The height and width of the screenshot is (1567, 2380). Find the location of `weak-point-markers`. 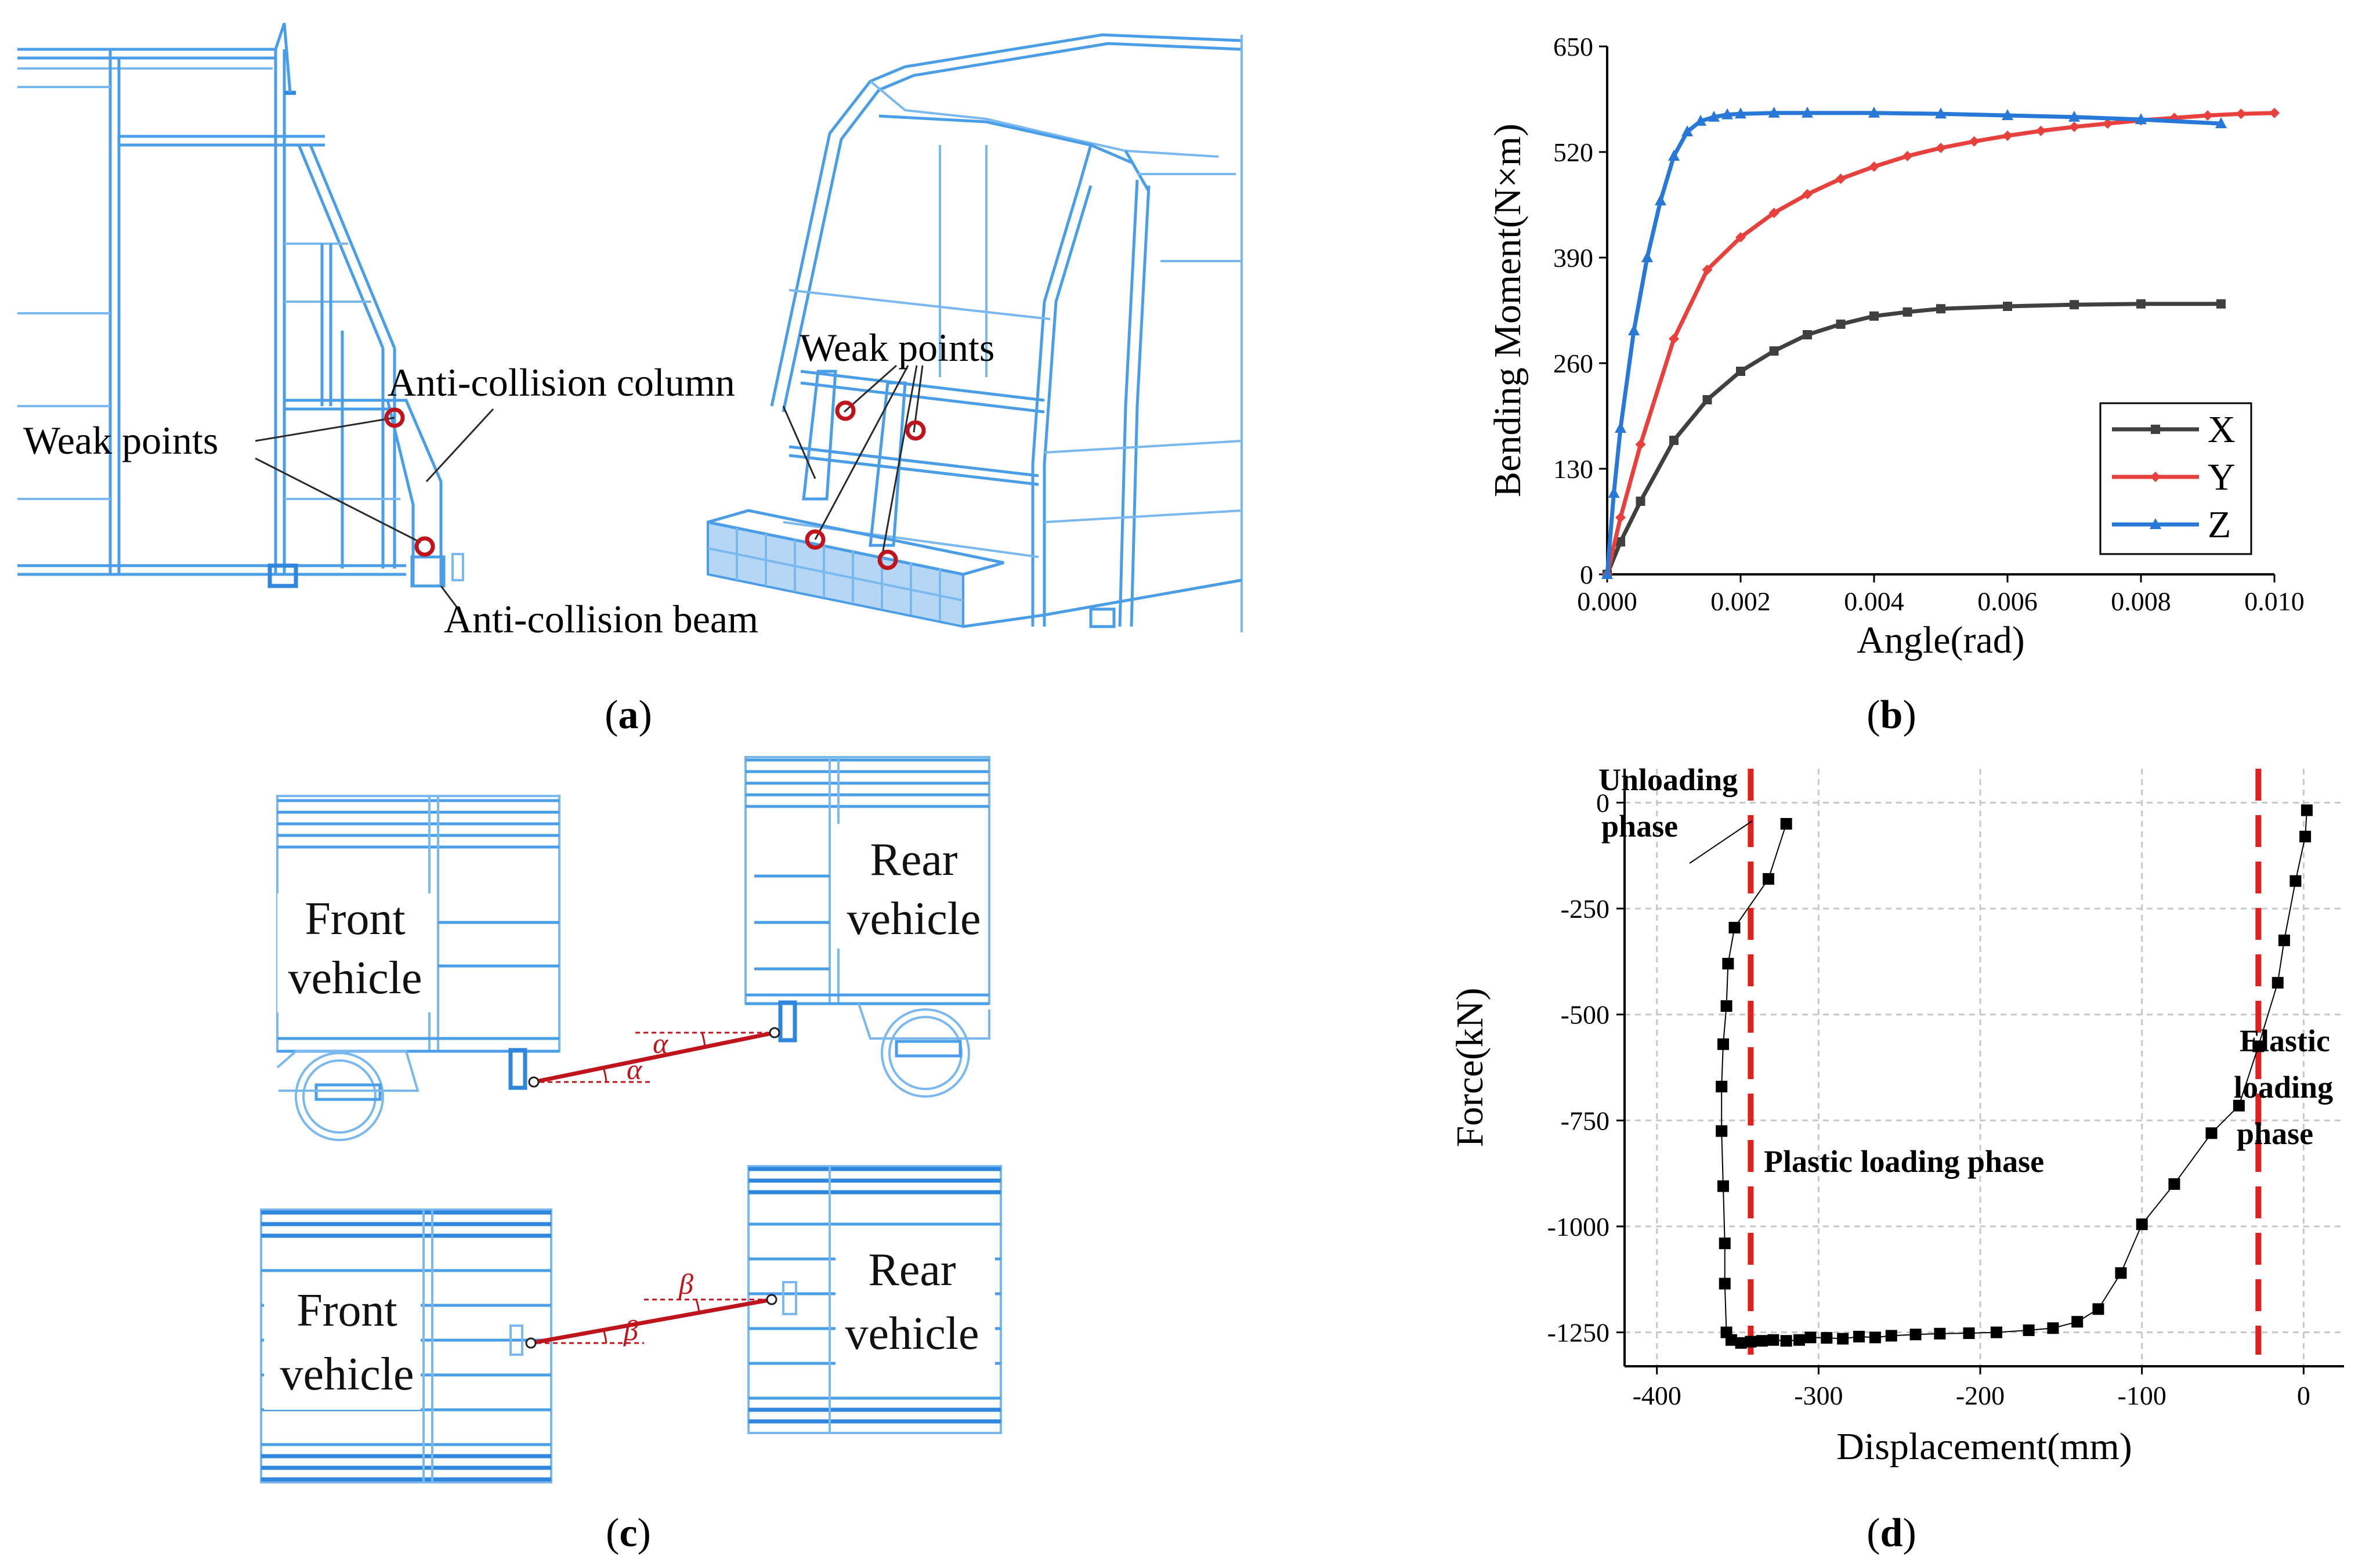

weak-point-markers is located at coordinates (655, 485).